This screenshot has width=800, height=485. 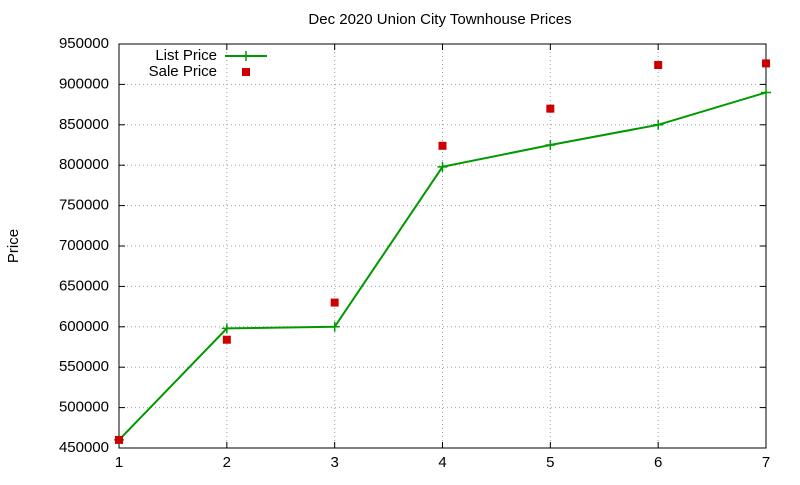 I want to click on y-tick-label: 750000, so click(x=84, y=205).